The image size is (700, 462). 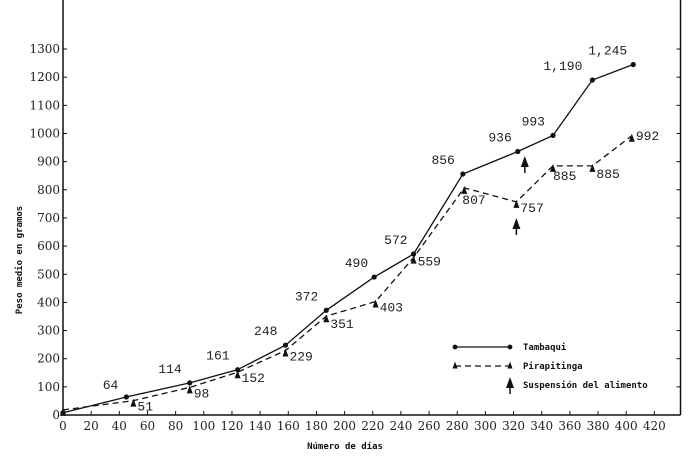 What do you see at coordinates (265, 331) in the screenshot?
I see `data-label: 248` at bounding box center [265, 331].